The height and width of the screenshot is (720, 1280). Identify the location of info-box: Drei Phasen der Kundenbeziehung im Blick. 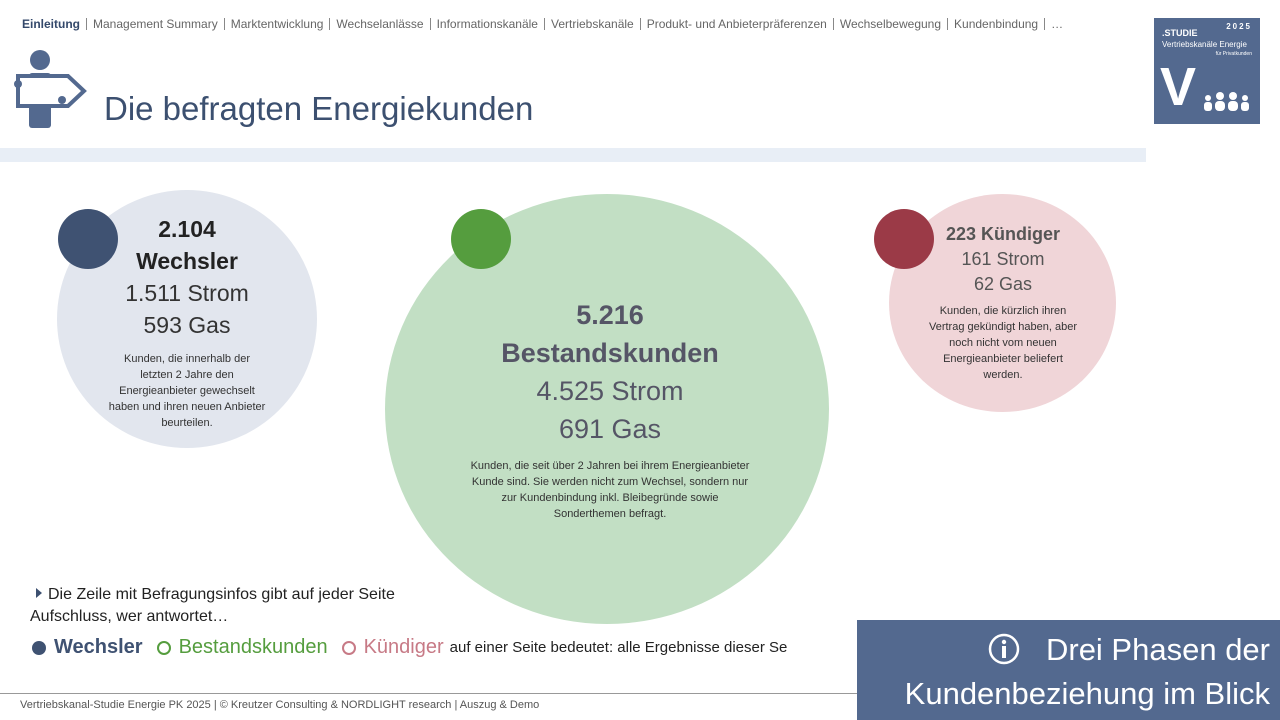
(1068, 670).